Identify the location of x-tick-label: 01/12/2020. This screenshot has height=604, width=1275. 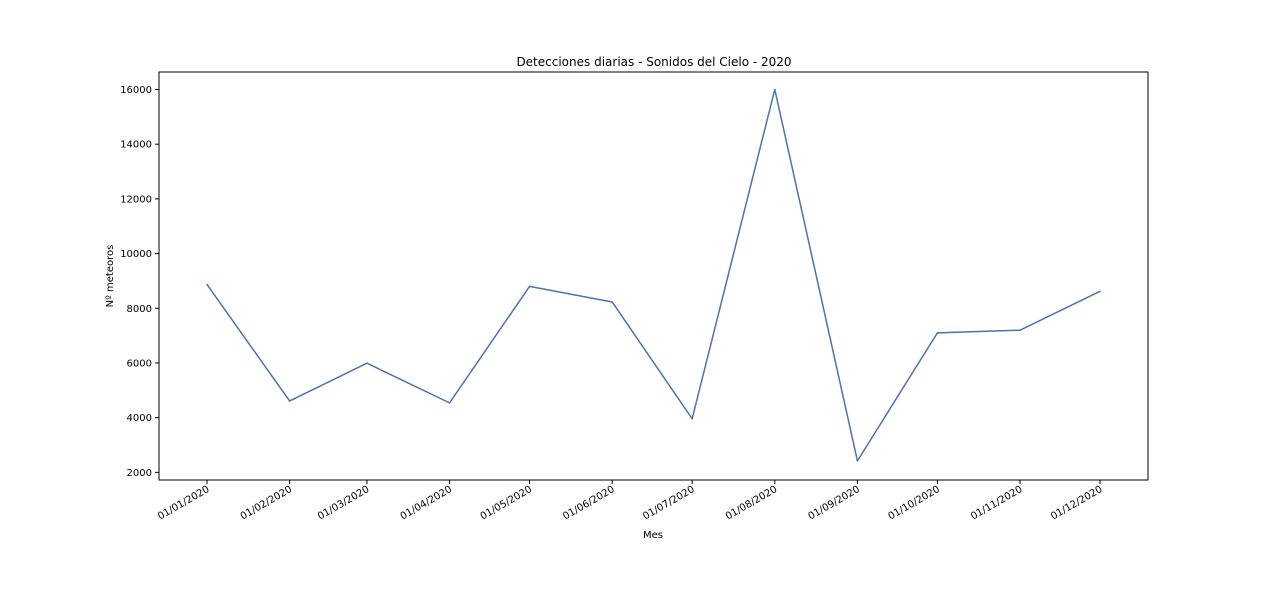
(1076, 503).